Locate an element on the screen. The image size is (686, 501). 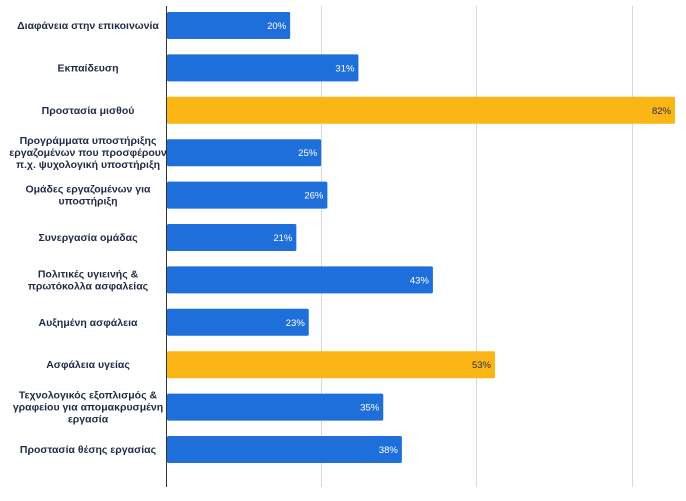
value-label-1: 20% is located at coordinates (277, 26).